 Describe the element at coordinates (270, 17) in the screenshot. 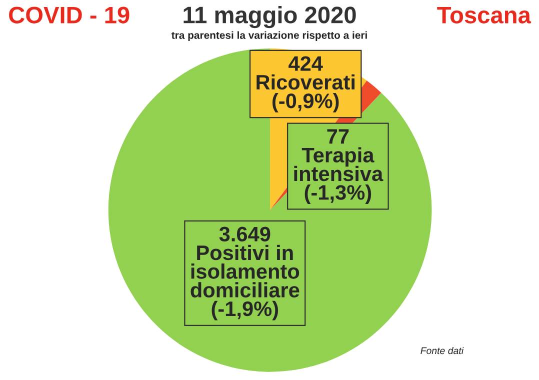

I see `chart-title: 11 maggio 2020` at that location.